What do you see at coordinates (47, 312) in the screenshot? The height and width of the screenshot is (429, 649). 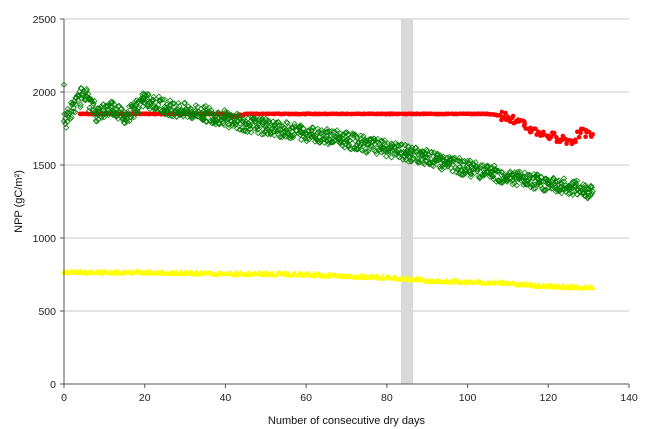 I see `y-tick-label-500: 500` at bounding box center [47, 312].